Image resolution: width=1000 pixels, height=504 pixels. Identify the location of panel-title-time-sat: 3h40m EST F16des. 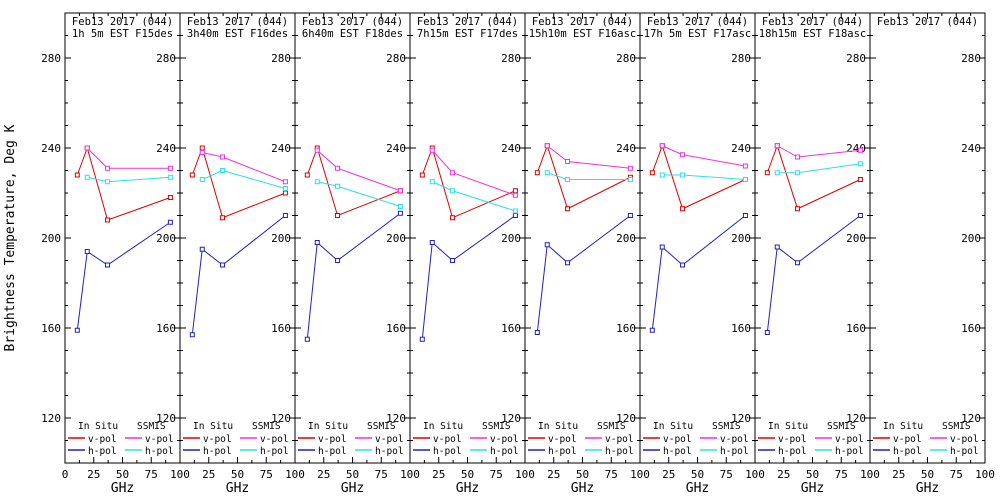
(237, 34).